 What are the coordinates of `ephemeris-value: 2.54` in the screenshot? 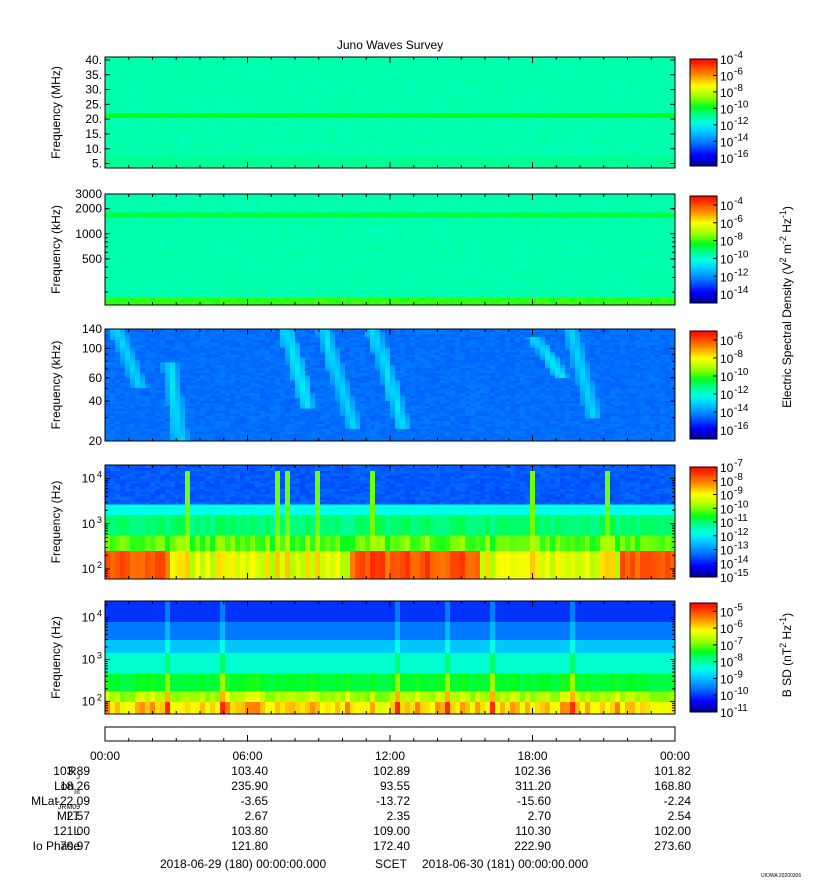 It's located at (680, 816).